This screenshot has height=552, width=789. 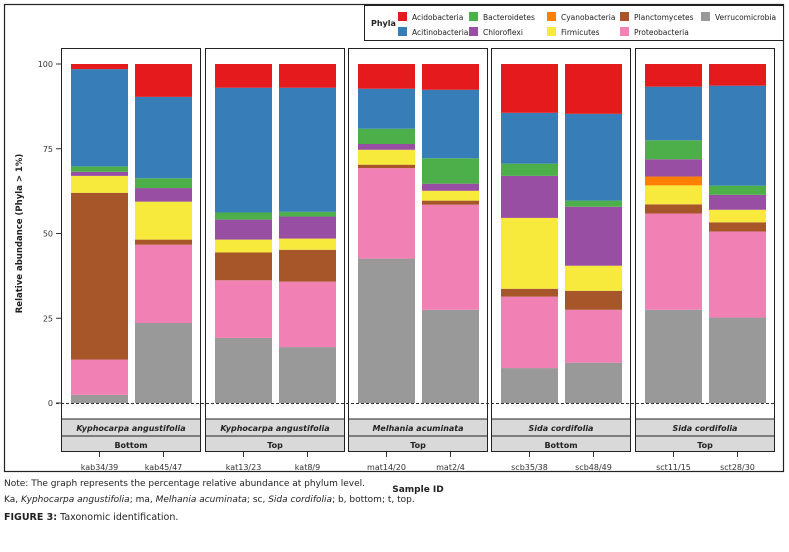 What do you see at coordinates (551, 31) in the screenshot?
I see `legend-swatch-firmicutes` at bounding box center [551, 31].